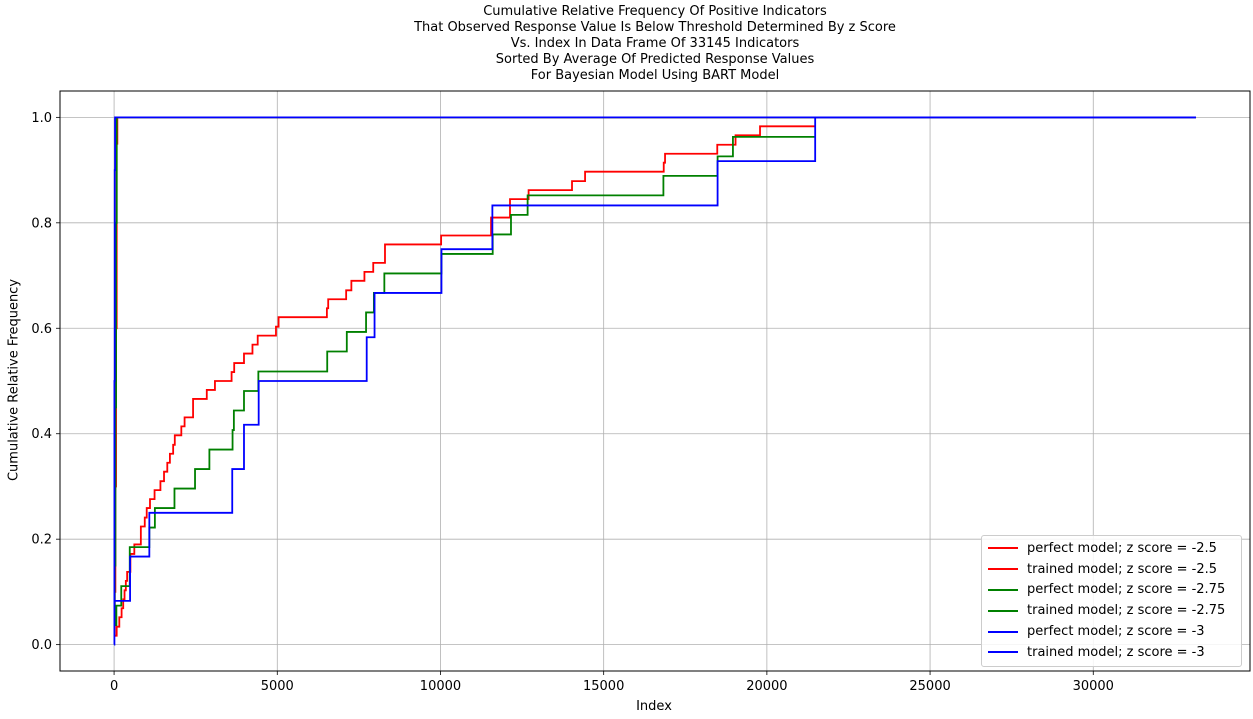 The width and height of the screenshot is (1253, 719). I want to click on legend-item: perfect model; z score = -2.5, so click(1111, 548).